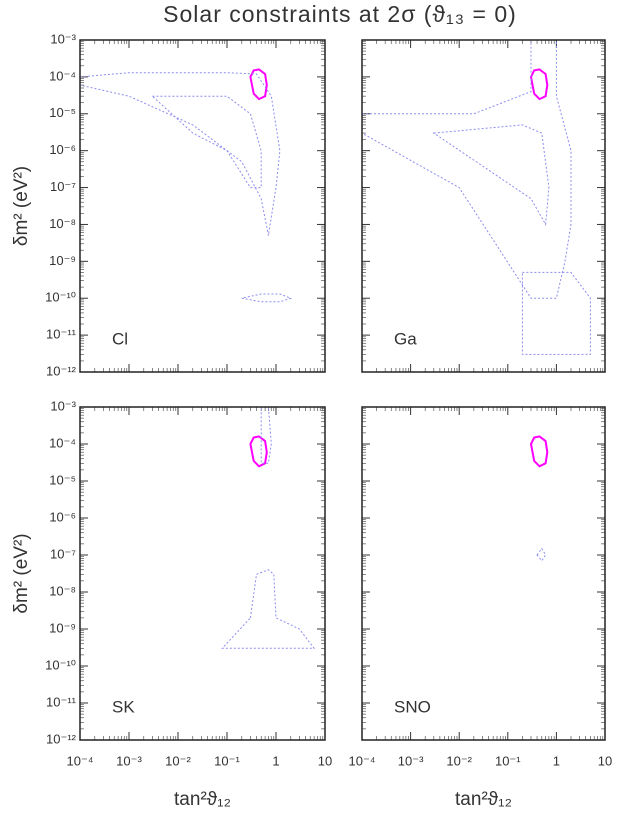 This screenshot has height=821, width=617. I want to click on figure-title: Solar constraints at 2σ (ϑ₁₃ = 0), so click(340, 14).